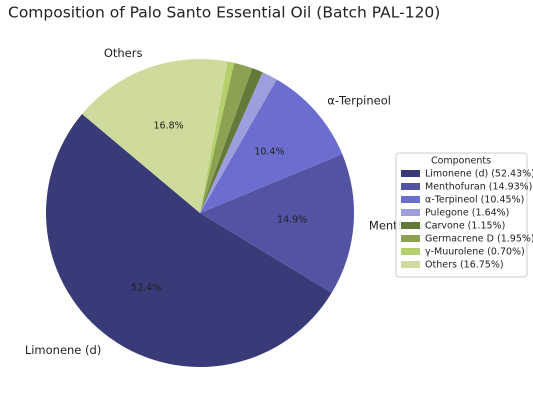 The image size is (533, 412). I want to click on legend-label: Germacrene D (1.95%), so click(479, 239).